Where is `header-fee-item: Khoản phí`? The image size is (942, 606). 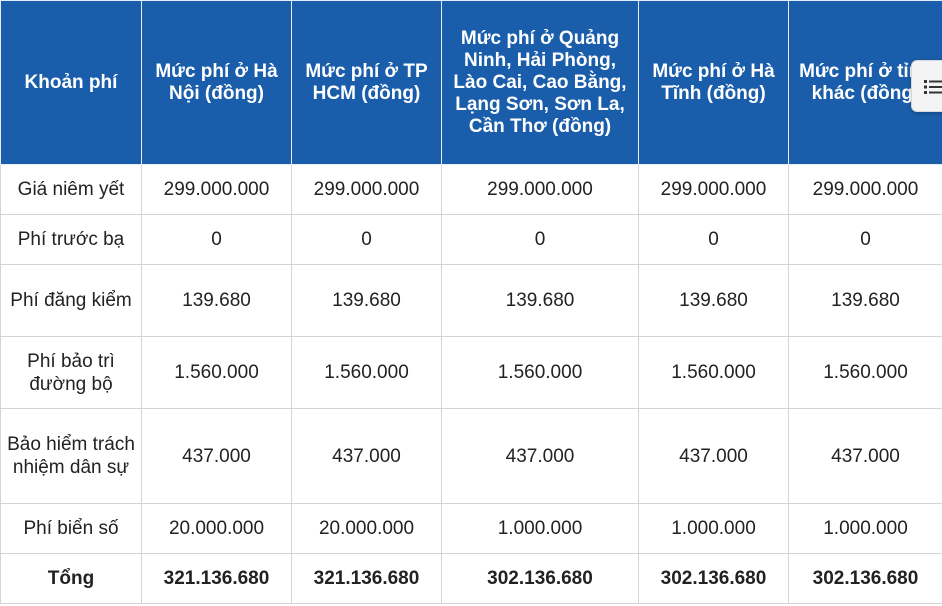 header-fee-item: Khoản phí is located at coordinates (71, 82).